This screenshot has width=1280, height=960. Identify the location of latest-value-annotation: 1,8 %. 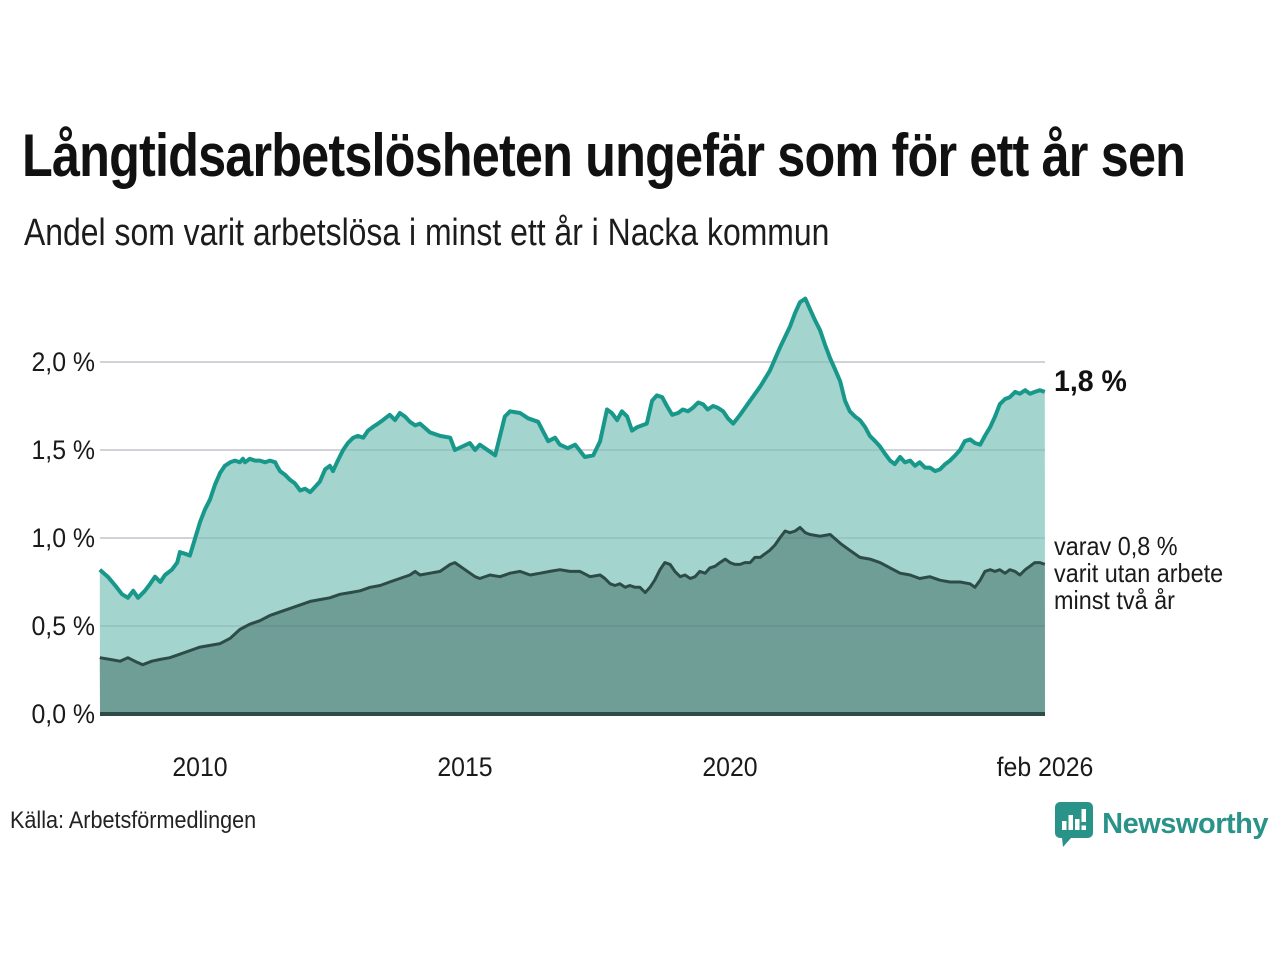
(1090, 381).